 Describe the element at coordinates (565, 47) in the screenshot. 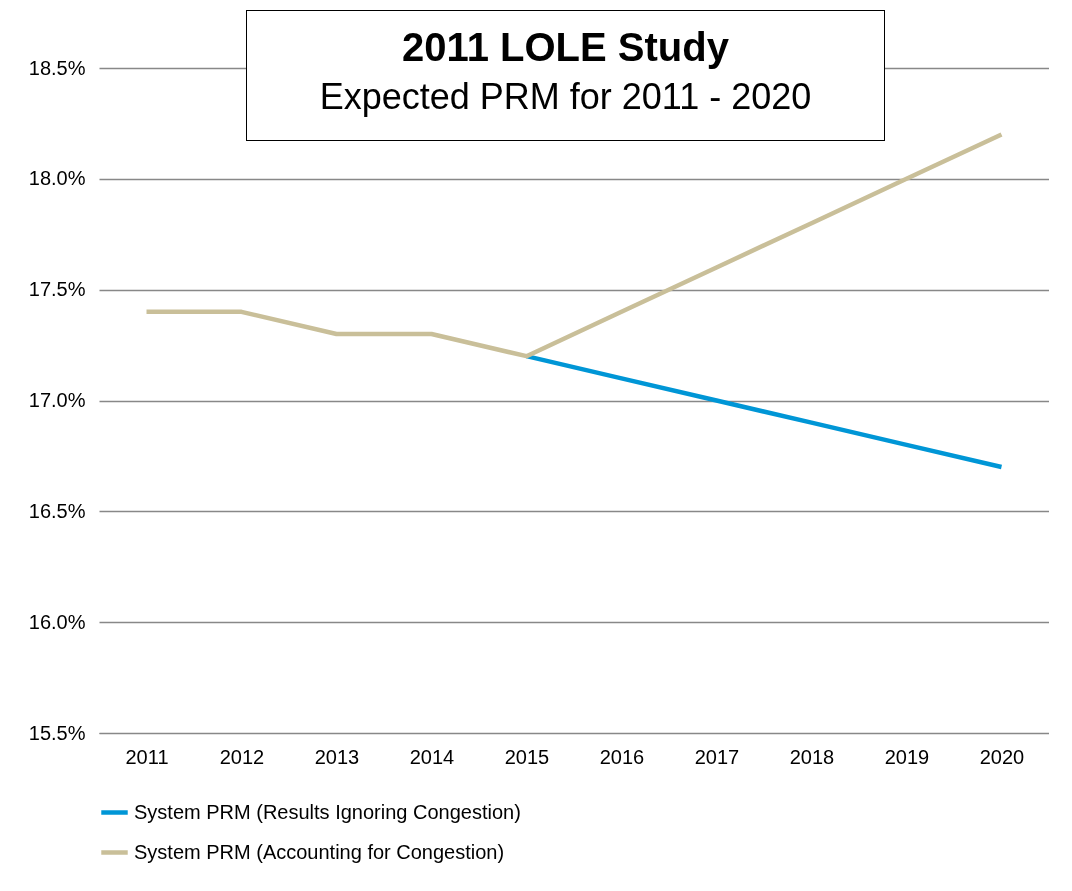

I see `chart-title: 2011 LOLE Study` at that location.